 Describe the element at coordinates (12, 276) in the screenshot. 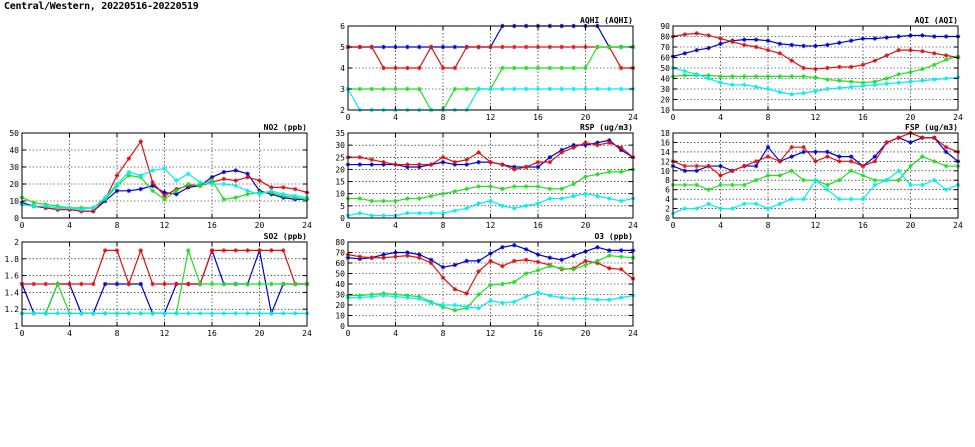

I see `y-tick-label: 1.6` at that location.